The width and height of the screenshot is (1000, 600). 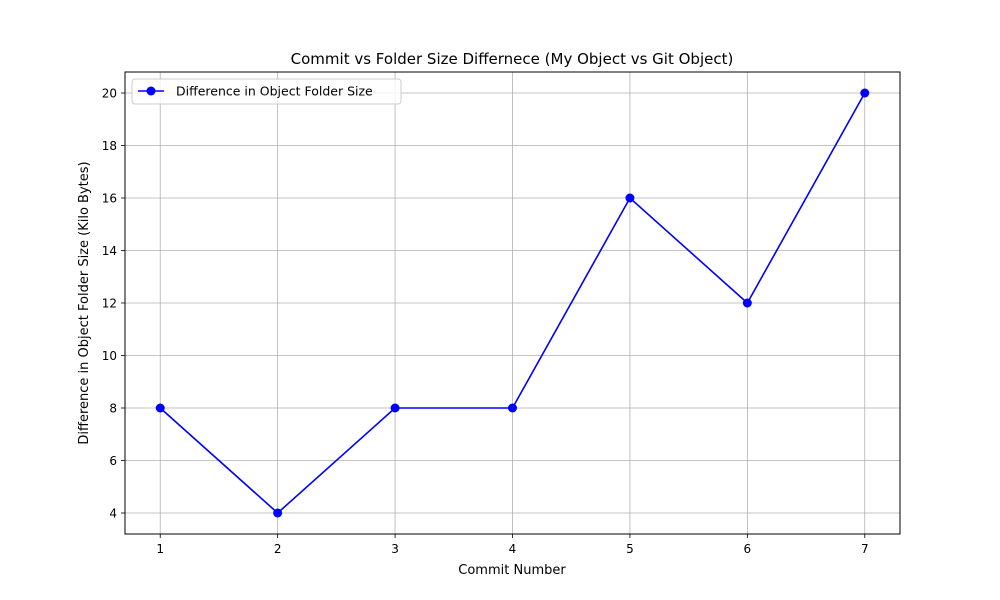 I want to click on y-tick-label: 4, so click(x=113, y=514).